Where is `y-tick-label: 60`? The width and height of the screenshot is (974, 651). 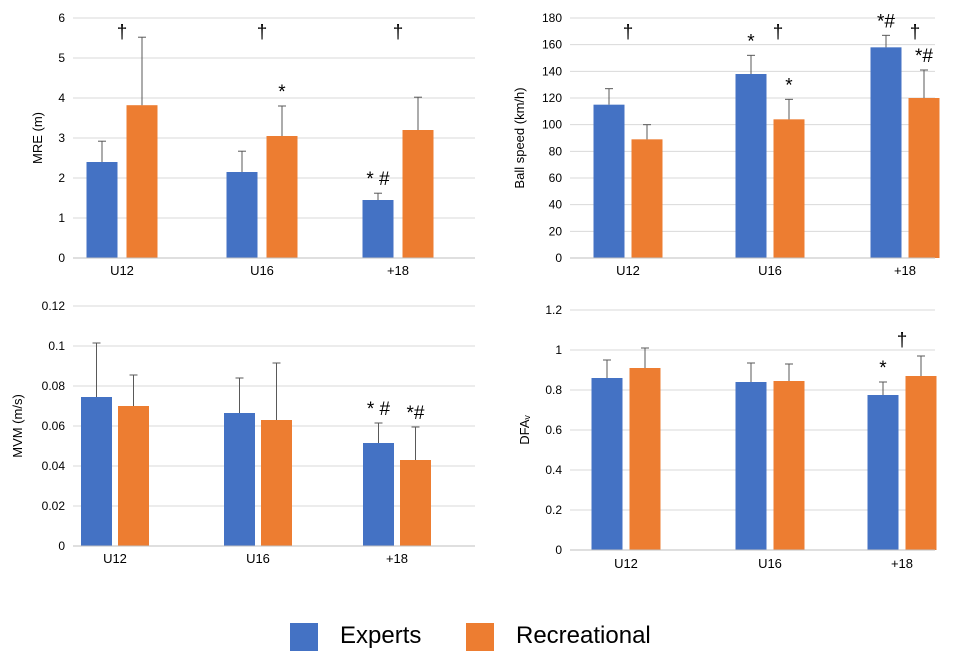
y-tick-label: 60 is located at coordinates (556, 178).